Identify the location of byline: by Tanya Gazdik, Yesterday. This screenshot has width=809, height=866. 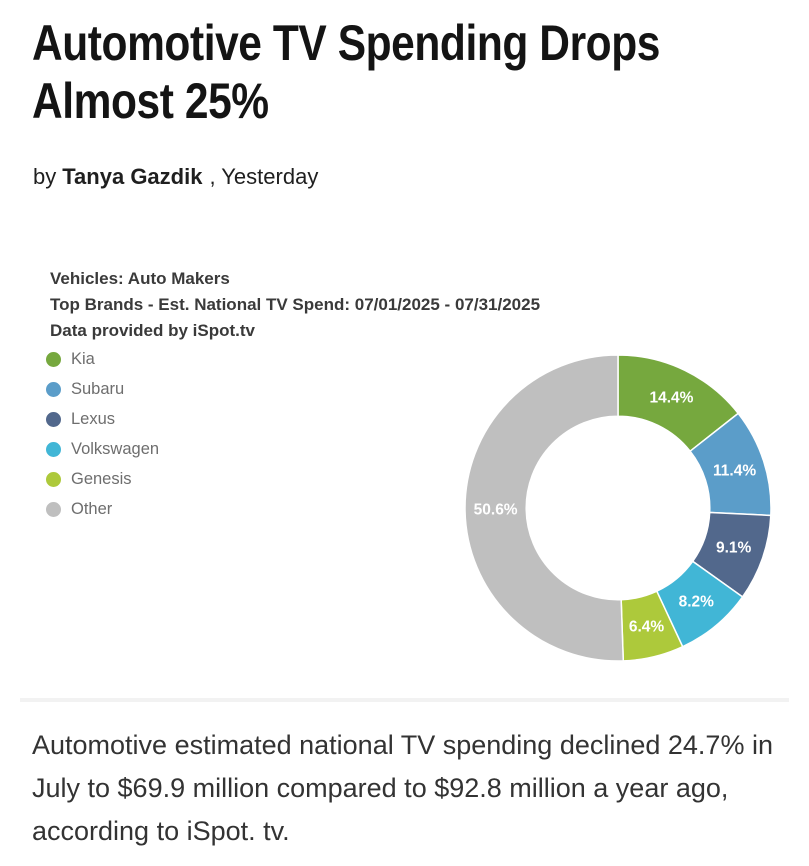
(175, 177).